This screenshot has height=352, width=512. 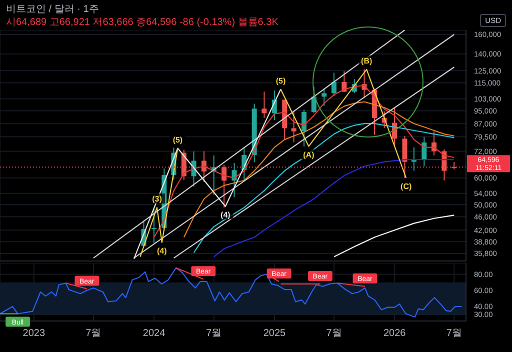 What do you see at coordinates (309, 155) in the screenshot?
I see `annotation: (A)` at bounding box center [309, 155].